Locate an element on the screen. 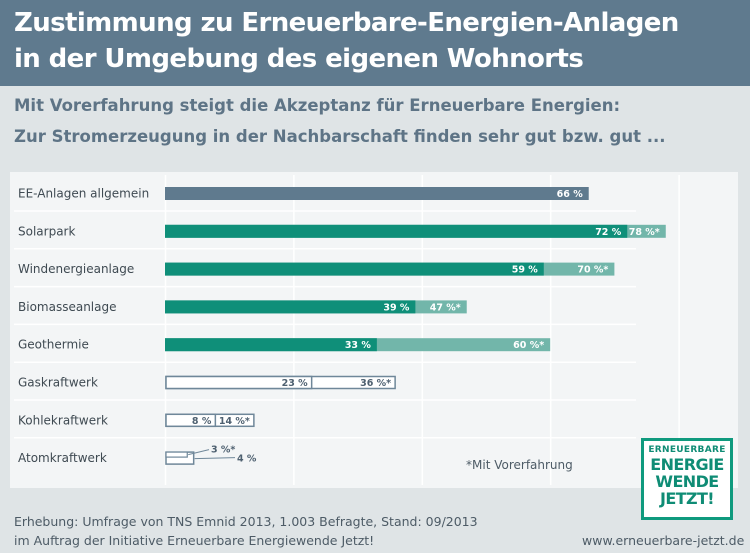 This screenshot has width=750, height=553. logo-text-4: JETZT! is located at coordinates (687, 498).